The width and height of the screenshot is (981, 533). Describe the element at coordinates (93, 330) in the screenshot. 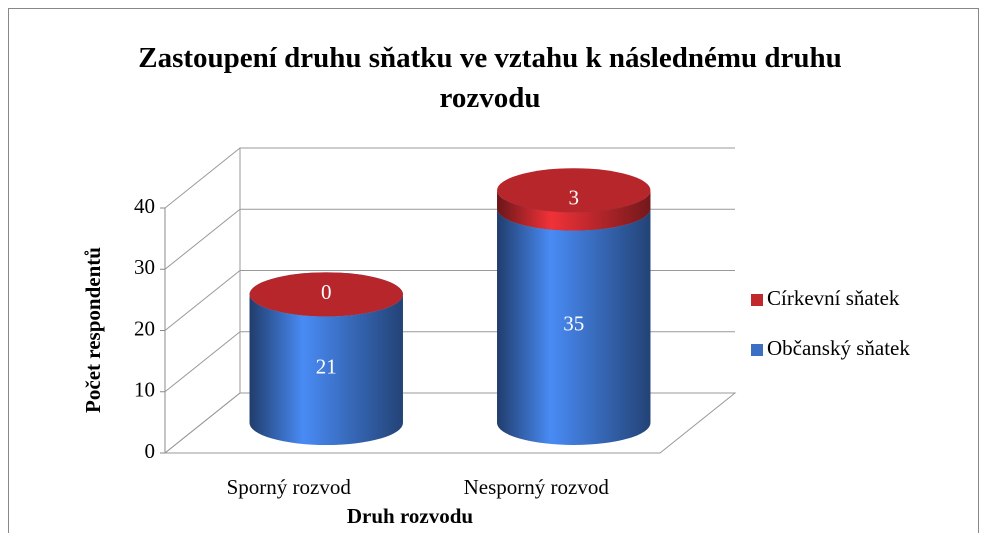

I see `y-axis-title: Počet respondentů` at that location.